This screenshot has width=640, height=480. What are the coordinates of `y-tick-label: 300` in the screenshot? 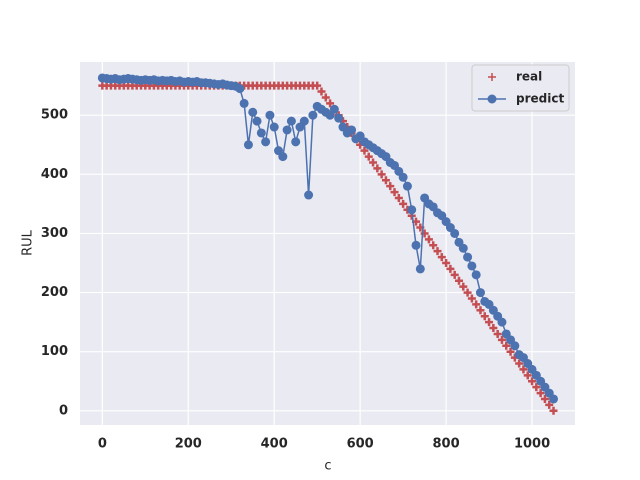 It's located at (54, 233).